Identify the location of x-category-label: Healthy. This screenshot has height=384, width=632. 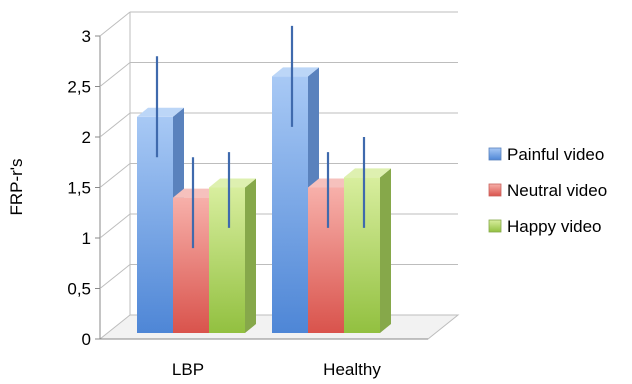
(352, 369).